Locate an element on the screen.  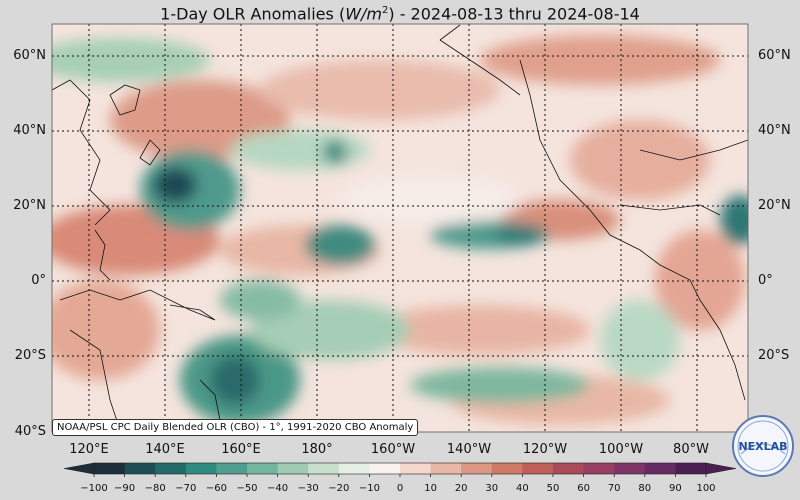
lat-label-20s-right: 20°S is located at coordinates (774, 355).